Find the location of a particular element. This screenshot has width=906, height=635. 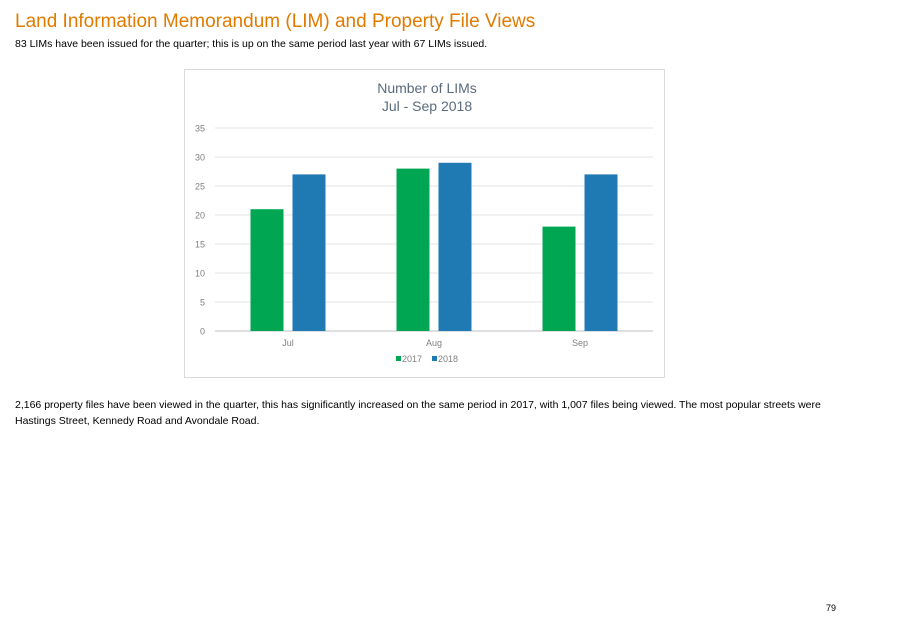

legend-label: 2018 is located at coordinates (448, 359).